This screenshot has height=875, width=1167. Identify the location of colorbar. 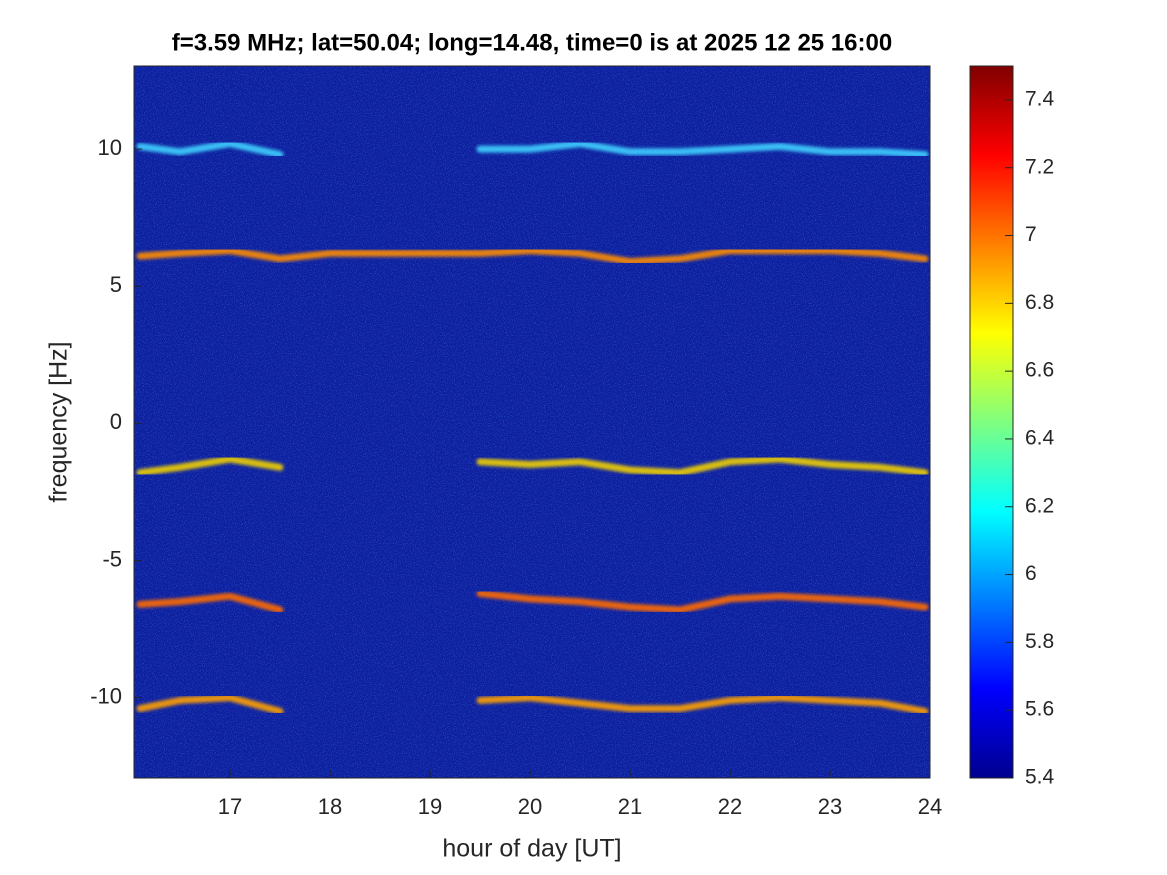
(991, 422).